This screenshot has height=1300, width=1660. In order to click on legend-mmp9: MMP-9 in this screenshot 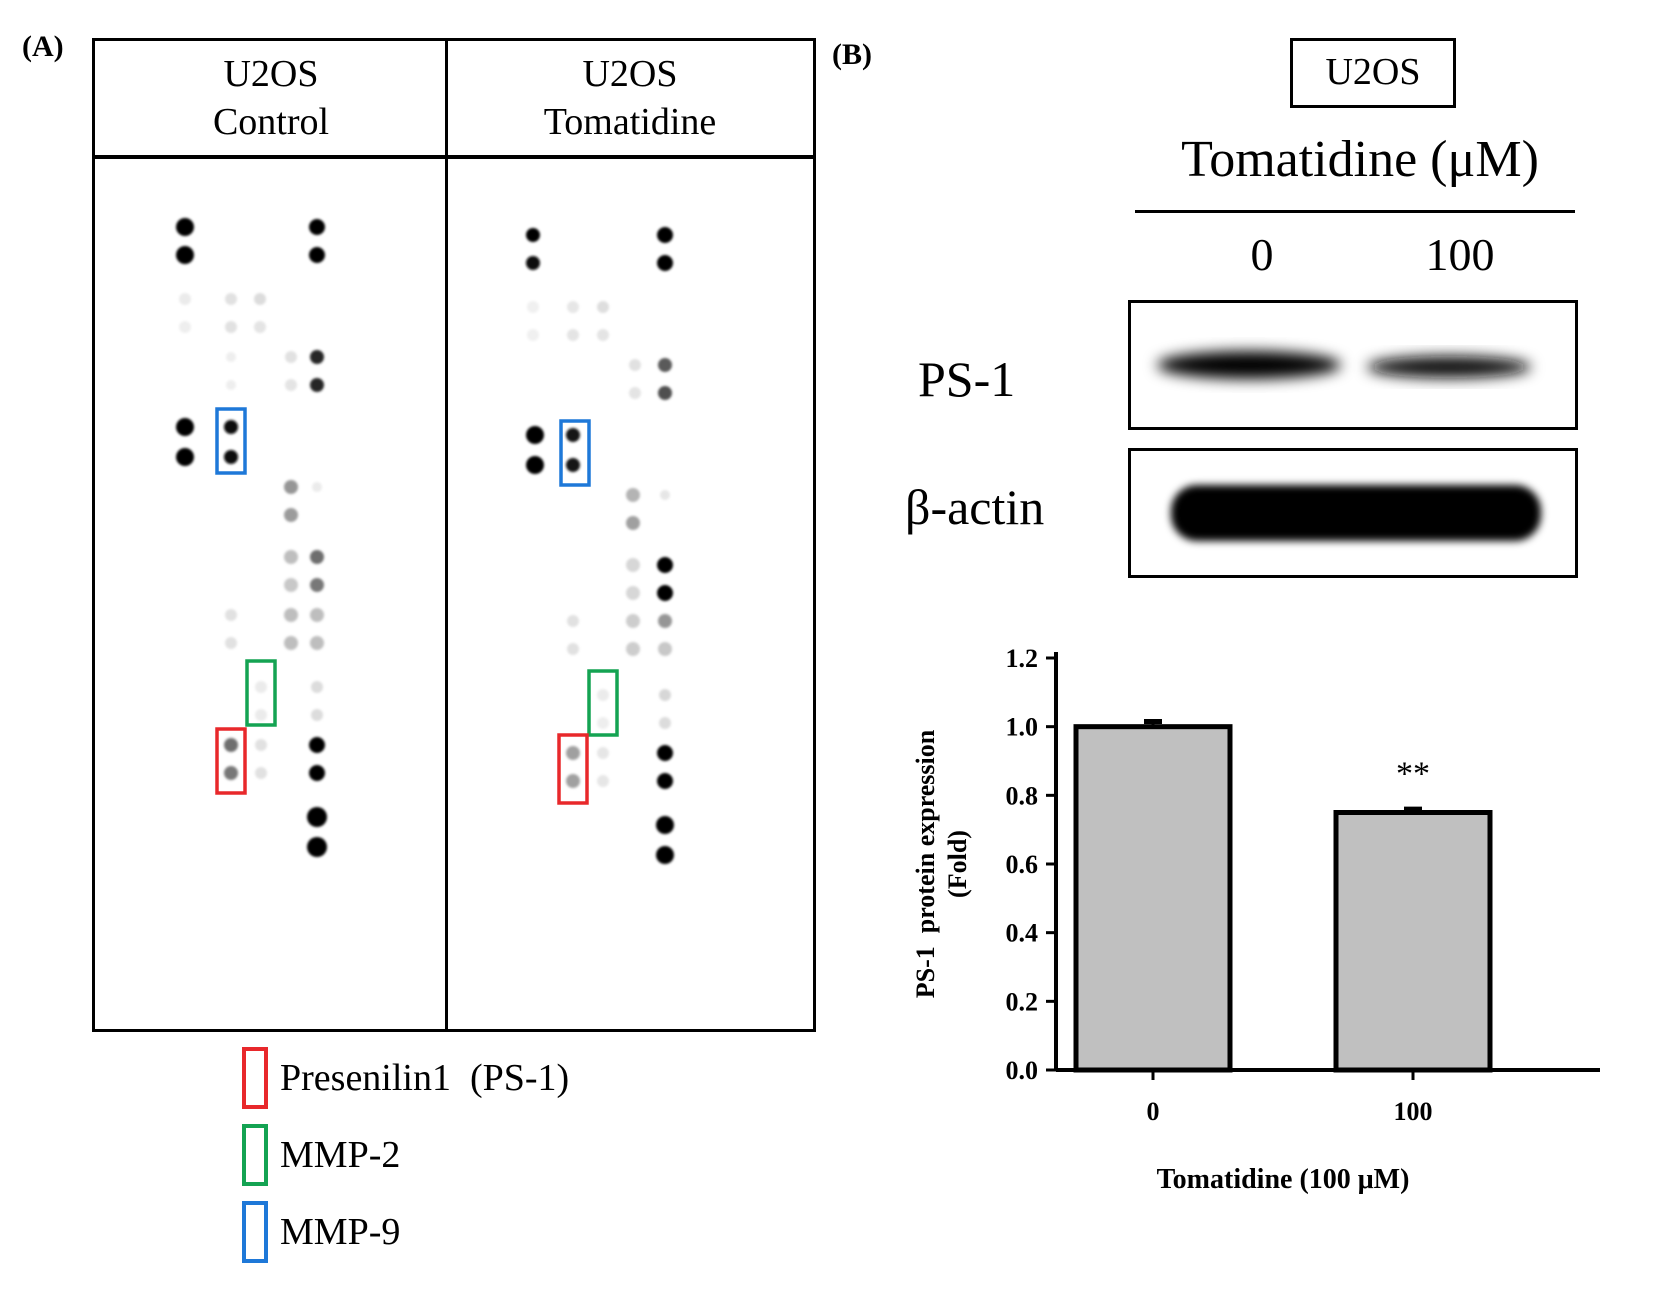, I will do `click(321, 1232)`.